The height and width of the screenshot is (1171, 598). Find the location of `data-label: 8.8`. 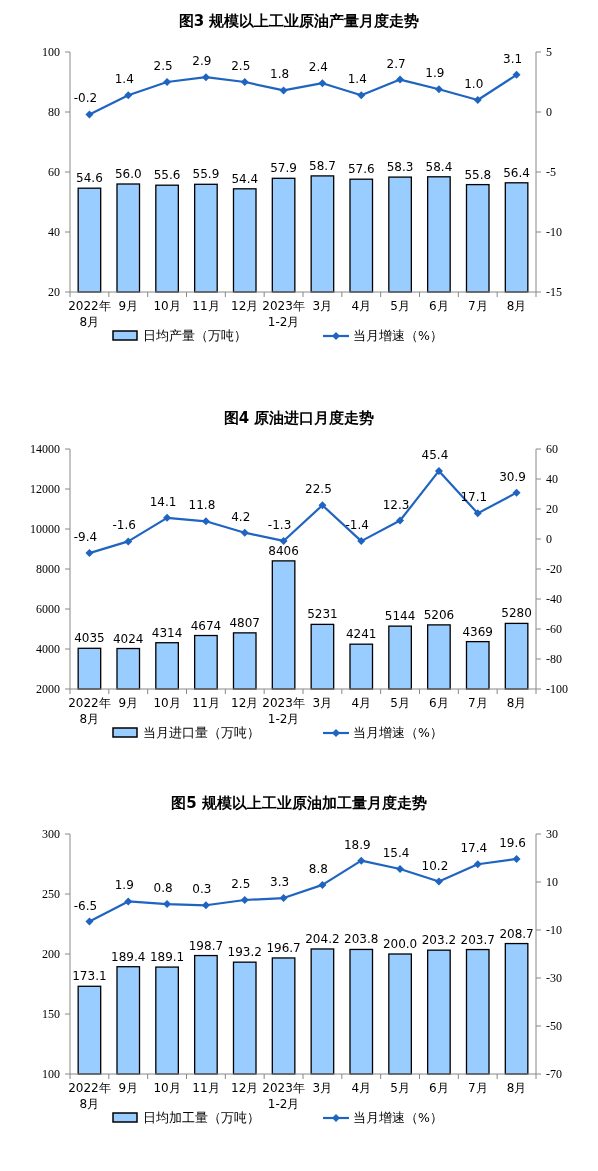

data-label: 8.8 is located at coordinates (318, 868).